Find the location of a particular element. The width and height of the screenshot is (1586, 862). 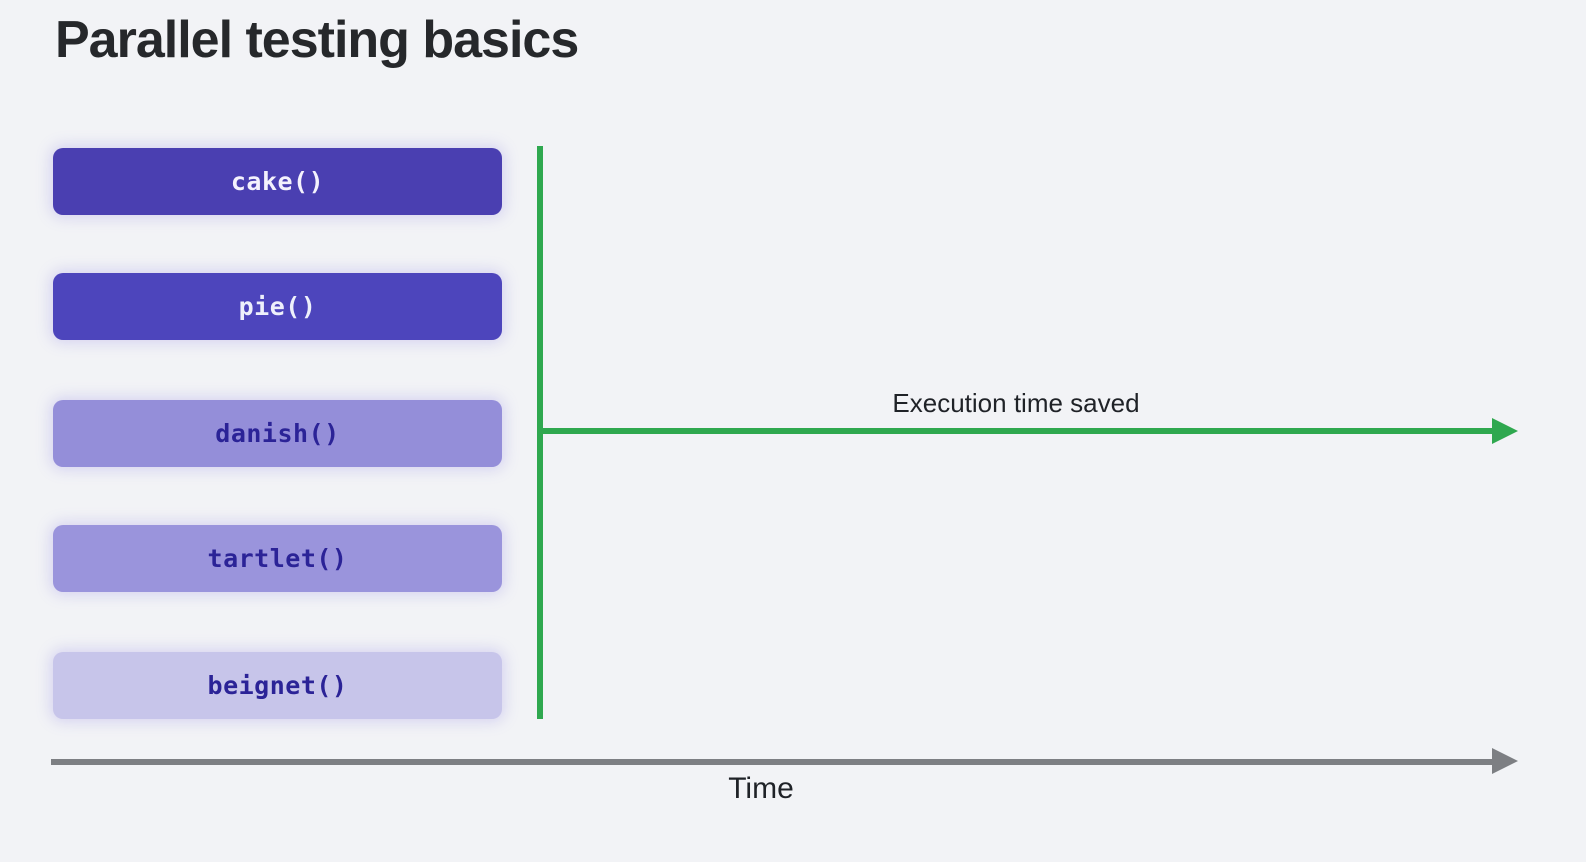

execution-time-saved-arrow-head-icon is located at coordinates (1505, 431).